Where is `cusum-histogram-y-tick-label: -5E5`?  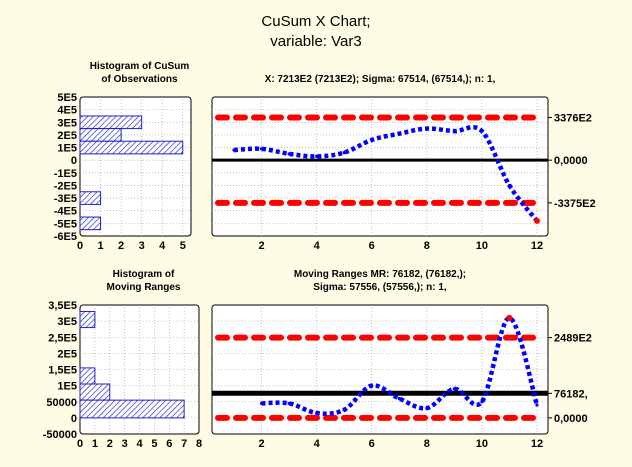 cusum-histogram-y-tick-label: -5E5 is located at coordinates (65, 224).